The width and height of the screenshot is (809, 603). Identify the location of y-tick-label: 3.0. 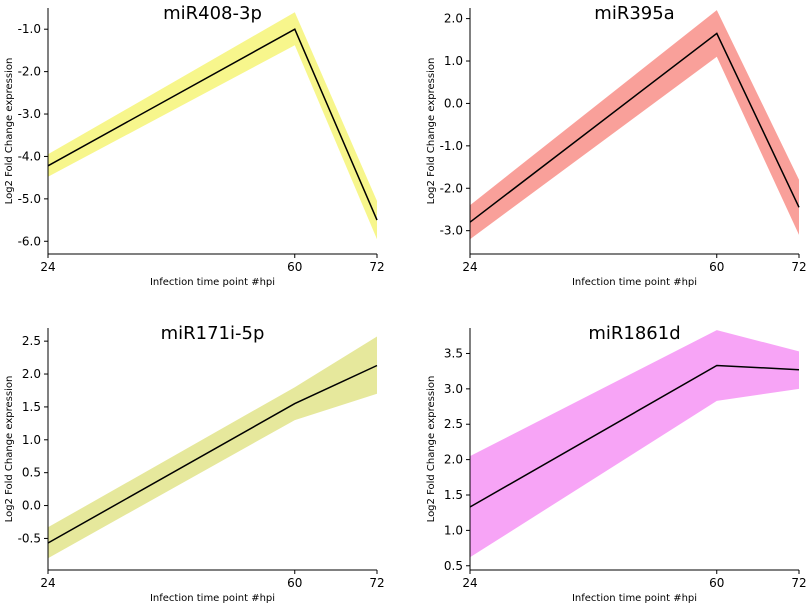
(453, 389).